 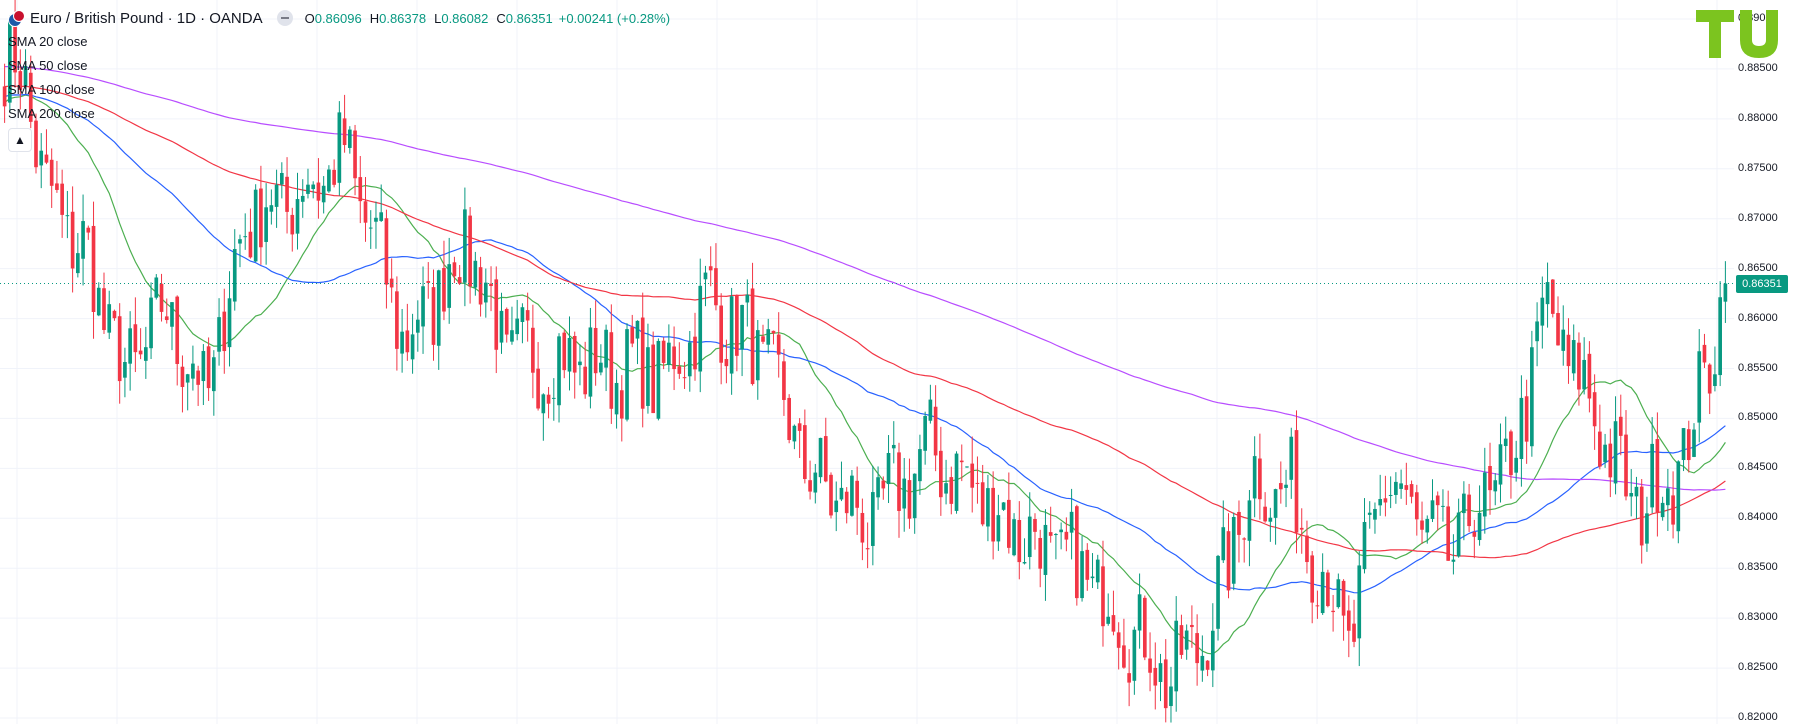 What do you see at coordinates (146, 18) in the screenshot?
I see `symbol-title: Euro / British Pound · 1D · OANDA` at bounding box center [146, 18].